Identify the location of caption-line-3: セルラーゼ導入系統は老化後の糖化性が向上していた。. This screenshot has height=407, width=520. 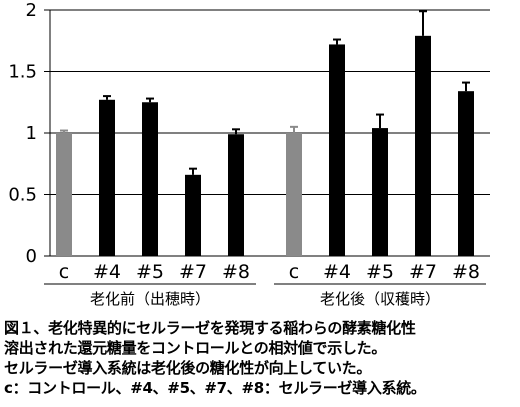
(188, 368).